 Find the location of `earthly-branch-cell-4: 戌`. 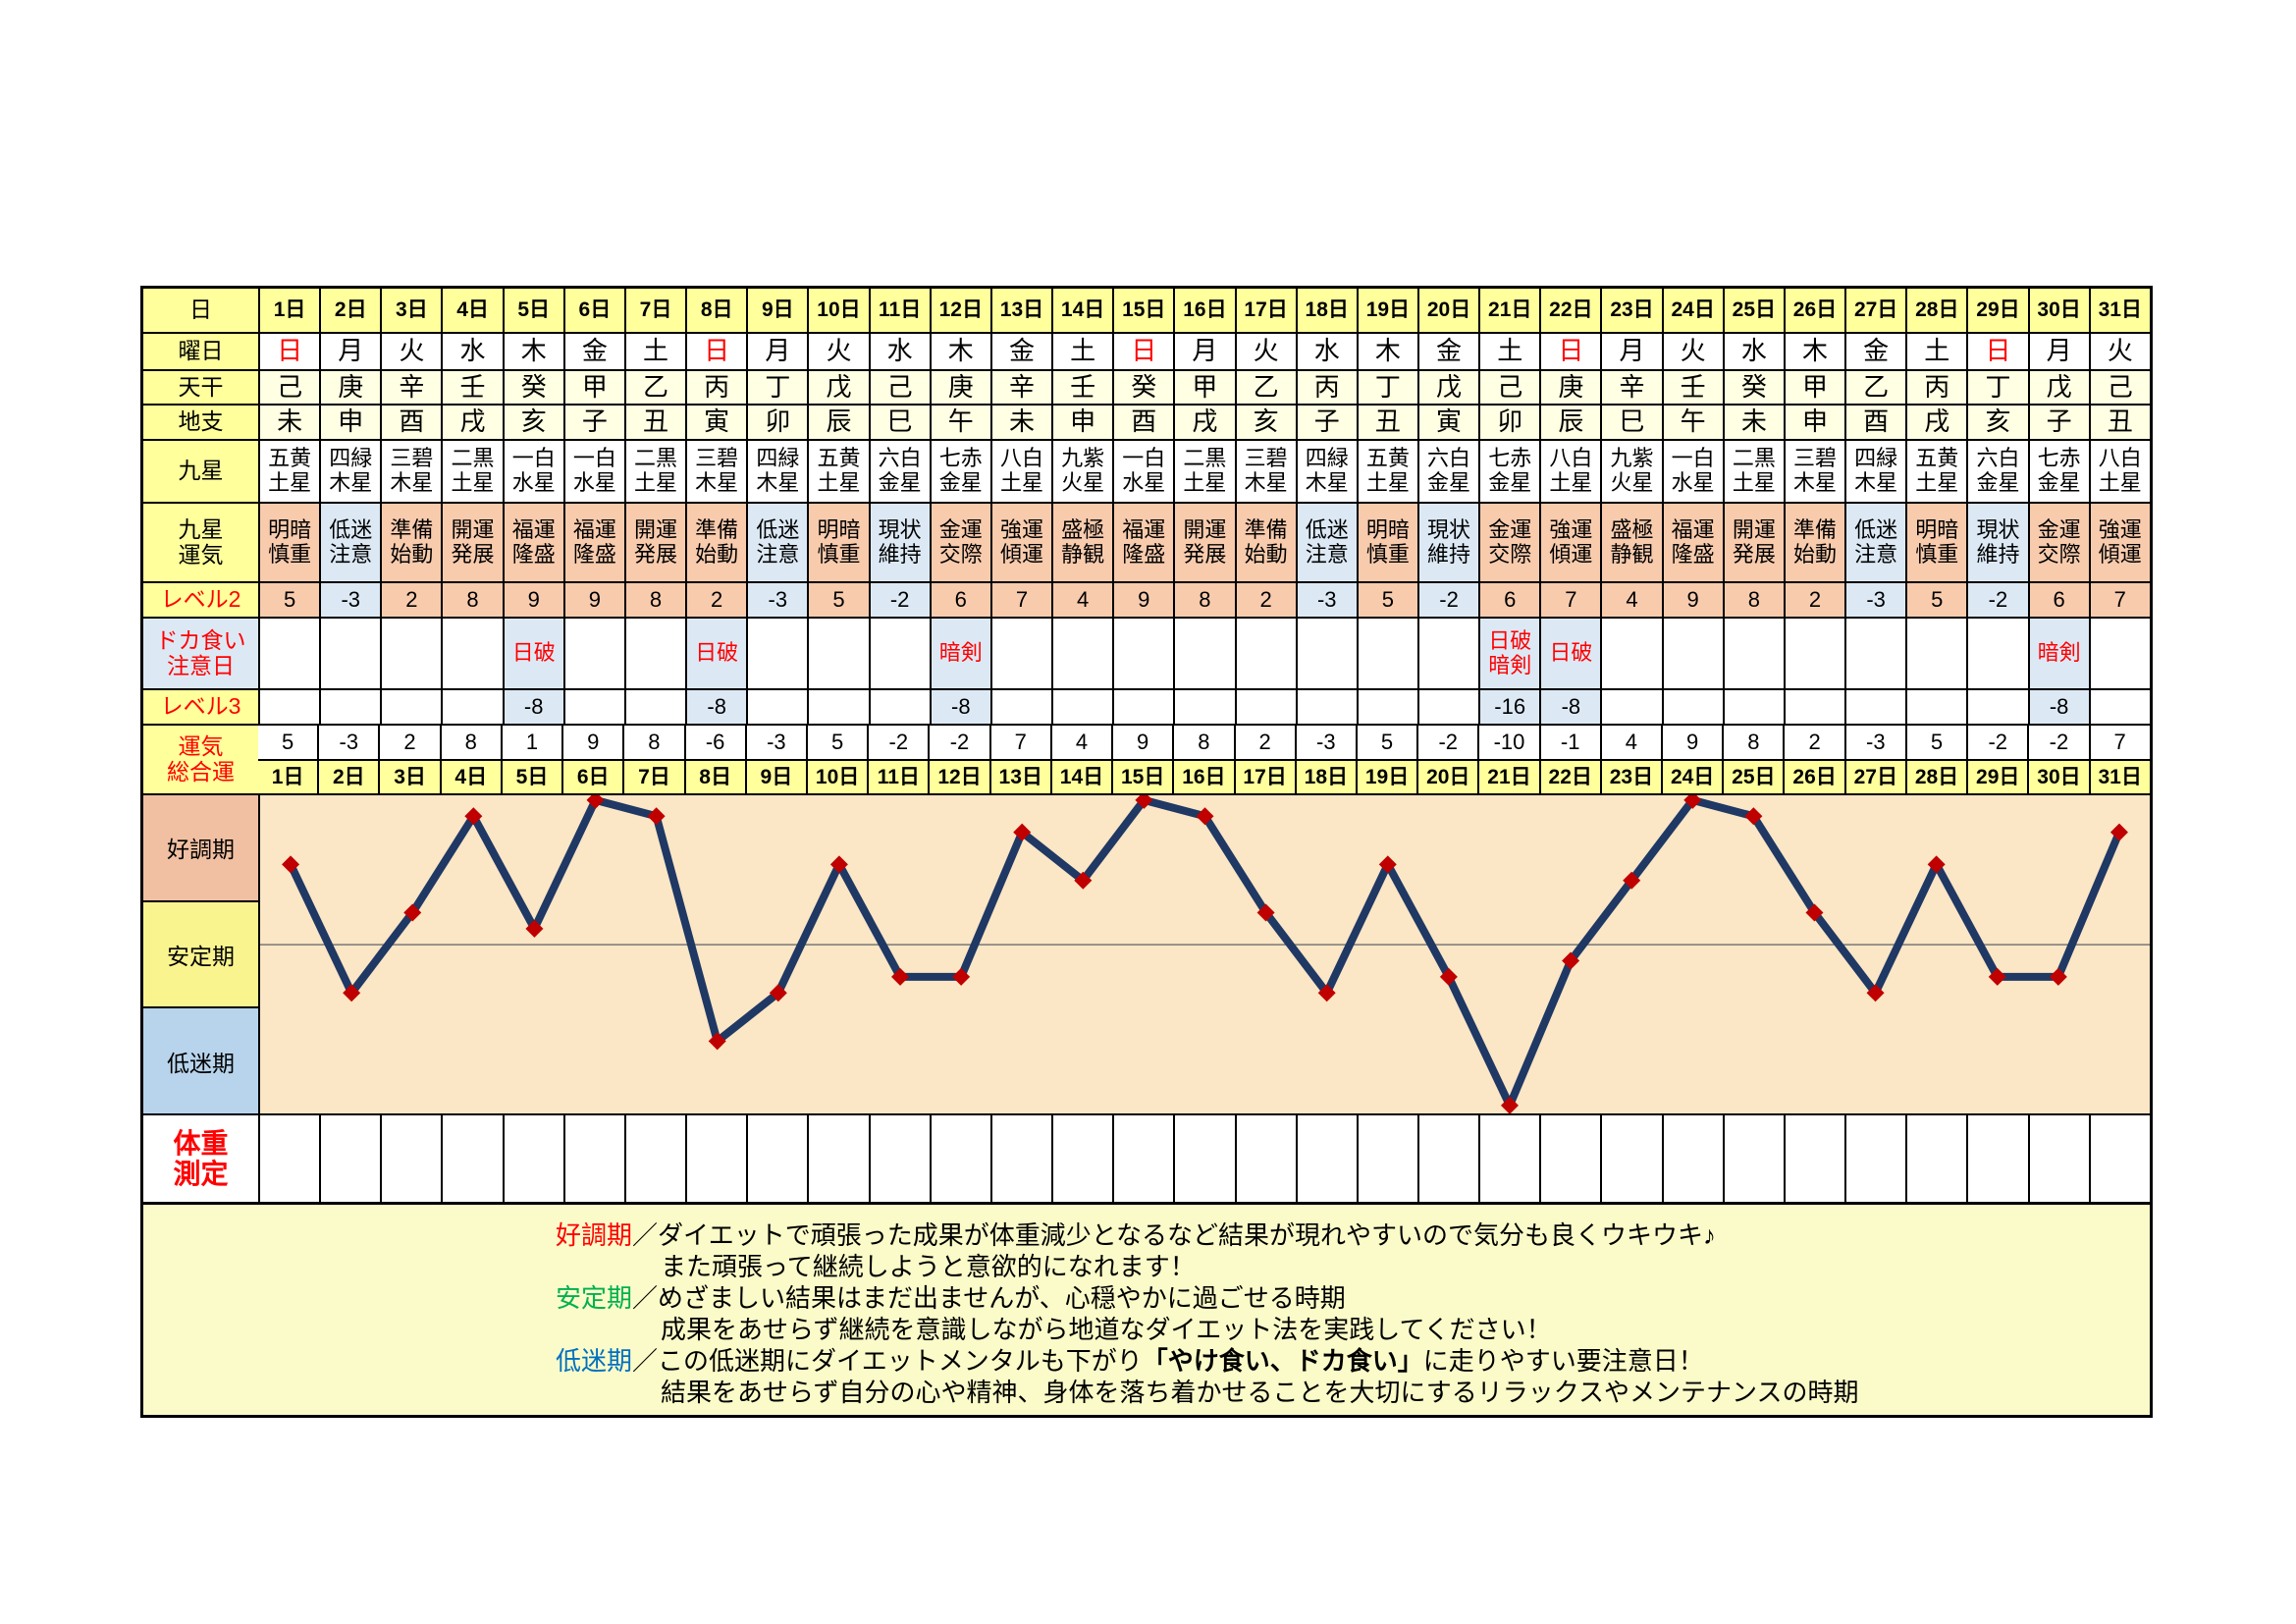

earthly-branch-cell-4: 戌 is located at coordinates (472, 422).